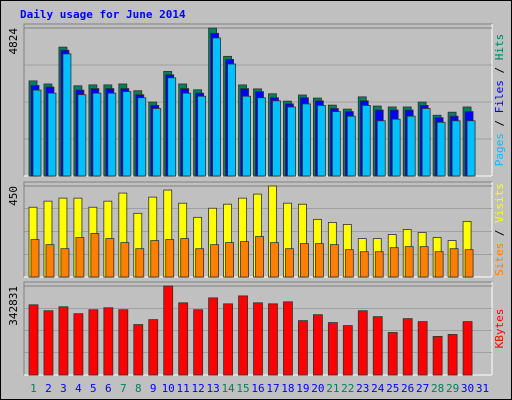  Describe the element at coordinates (123, 388) in the screenshot. I see `x-tick-label: 7` at that location.